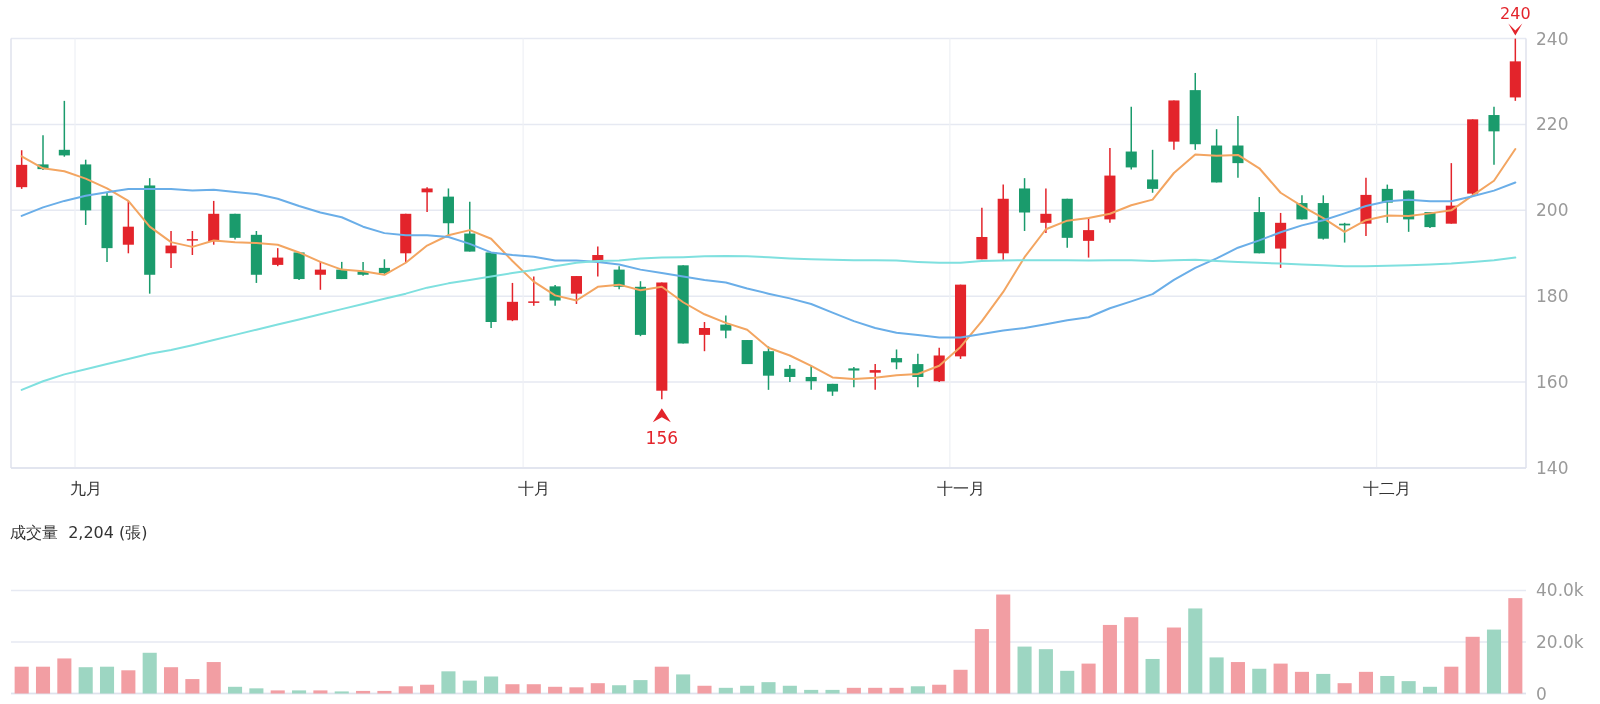  What do you see at coordinates (1552, 296) in the screenshot?
I see `y-tick-label: 180` at bounding box center [1552, 296].